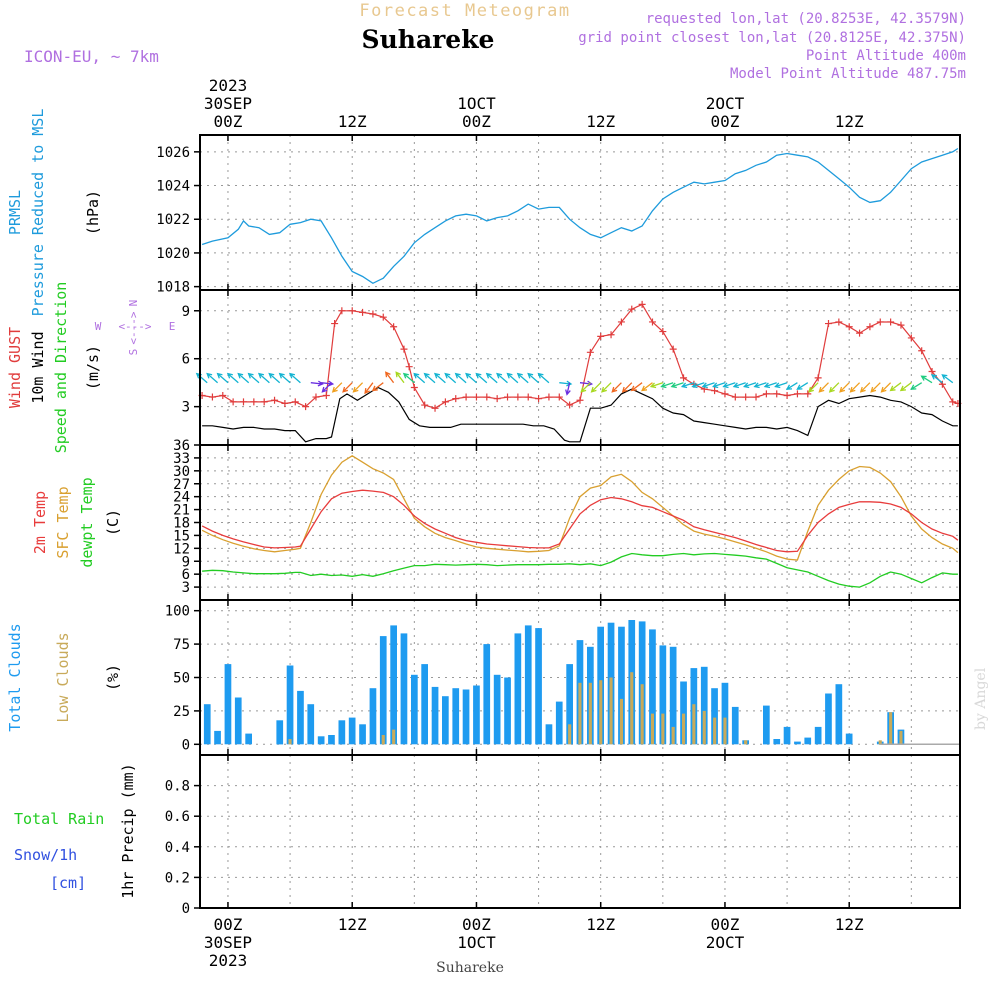  Describe the element at coordinates (228, 960) in the screenshot. I see `bottom-time-label: 2023` at that location.